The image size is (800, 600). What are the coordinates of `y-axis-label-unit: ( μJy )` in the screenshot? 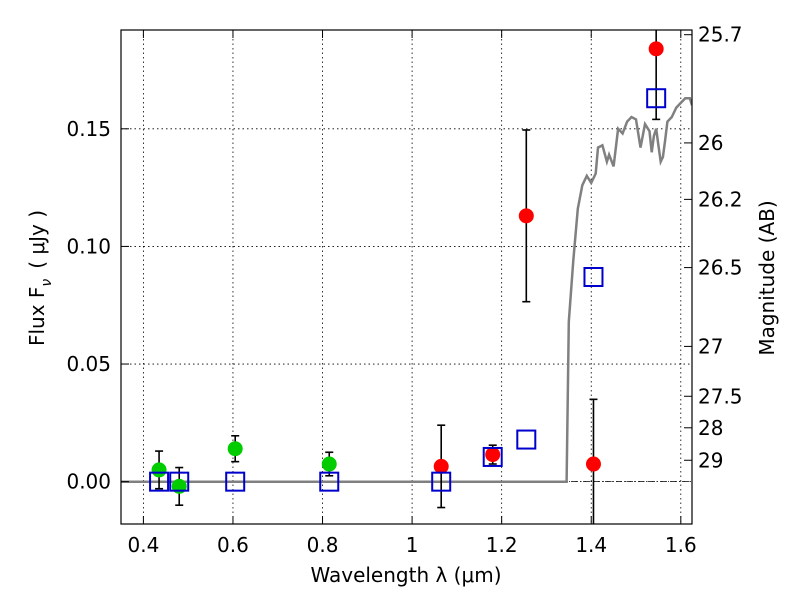 It's located at (37, 239).